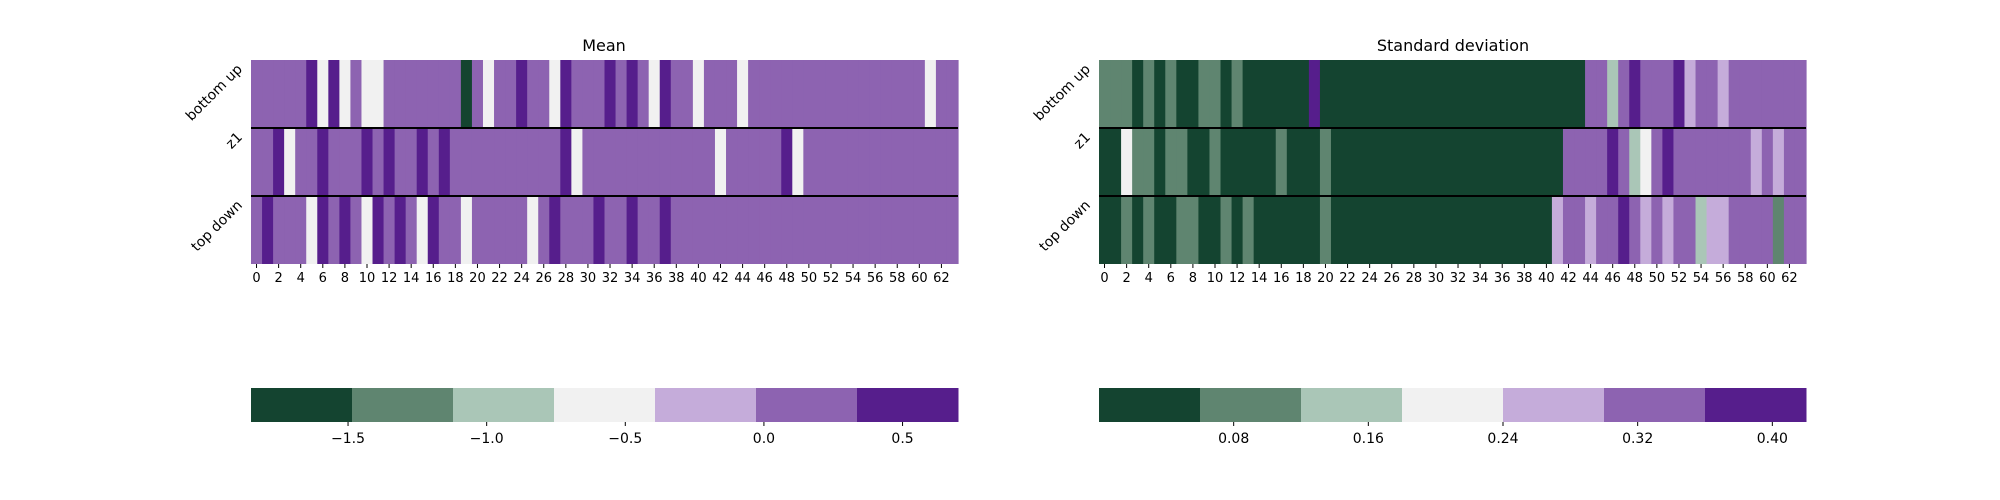 This screenshot has width=2000, height=500. Describe the element at coordinates (278, 278) in the screenshot. I see `x-tick-label: 2` at that location.